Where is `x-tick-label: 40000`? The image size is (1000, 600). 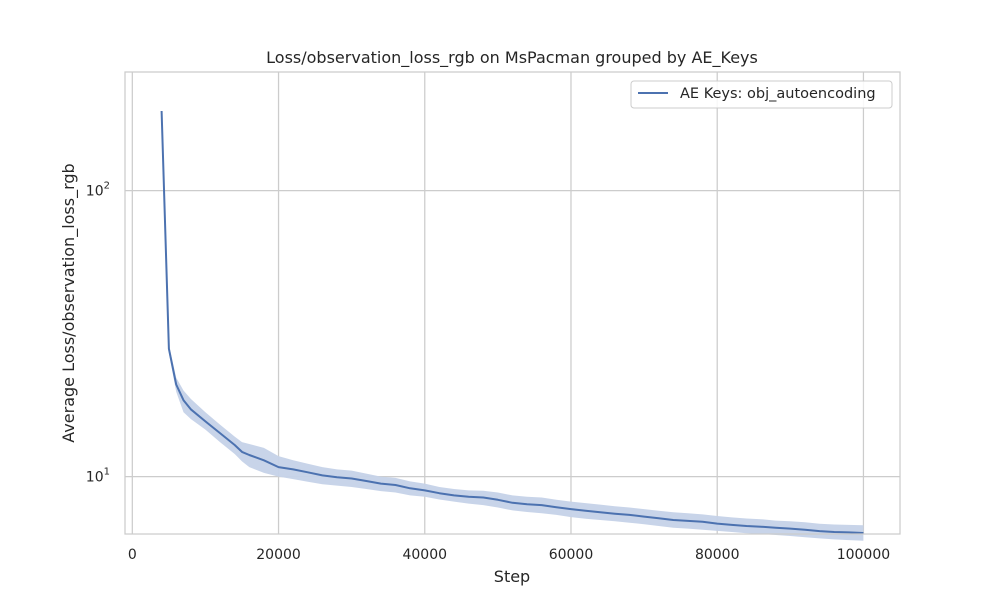 x-tick-label: 40000 is located at coordinates (424, 555).